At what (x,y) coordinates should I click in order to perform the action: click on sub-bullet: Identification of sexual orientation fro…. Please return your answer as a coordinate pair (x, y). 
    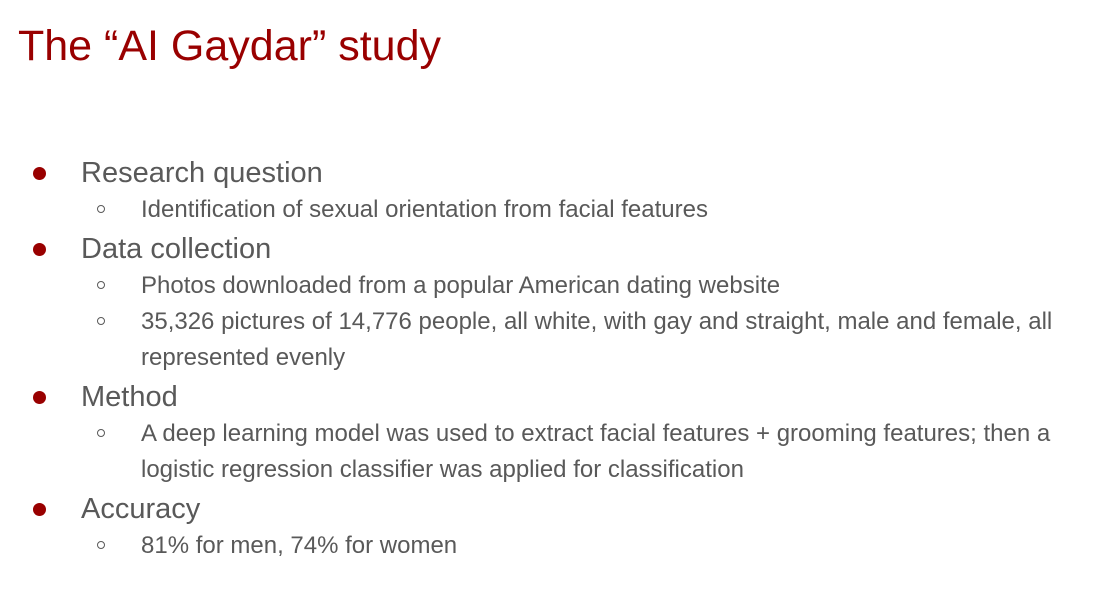
    Looking at the image, I should click on (557, 210).